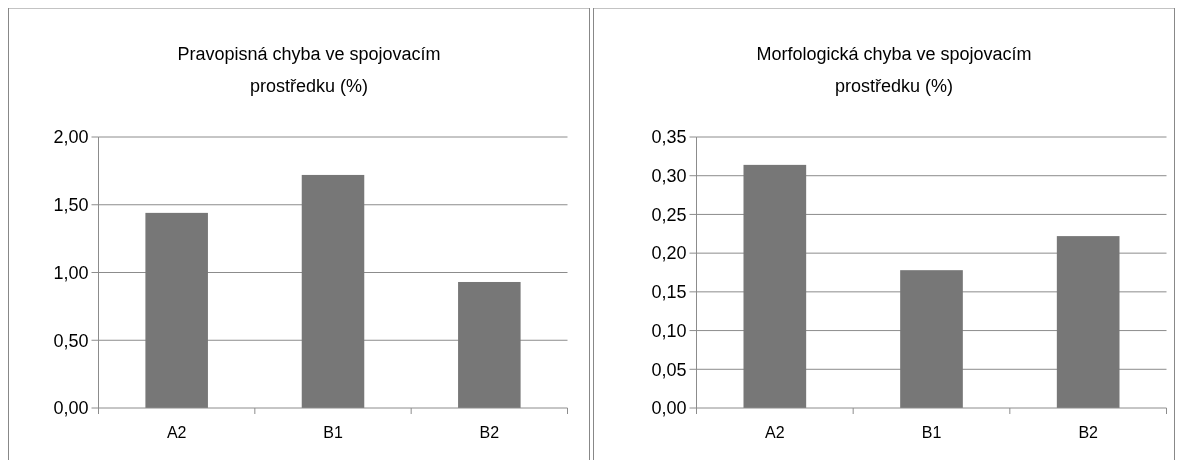 The image size is (1187, 468). Describe the element at coordinates (669, 137) in the screenshot. I see `y-tick-label: 0,35` at that location.